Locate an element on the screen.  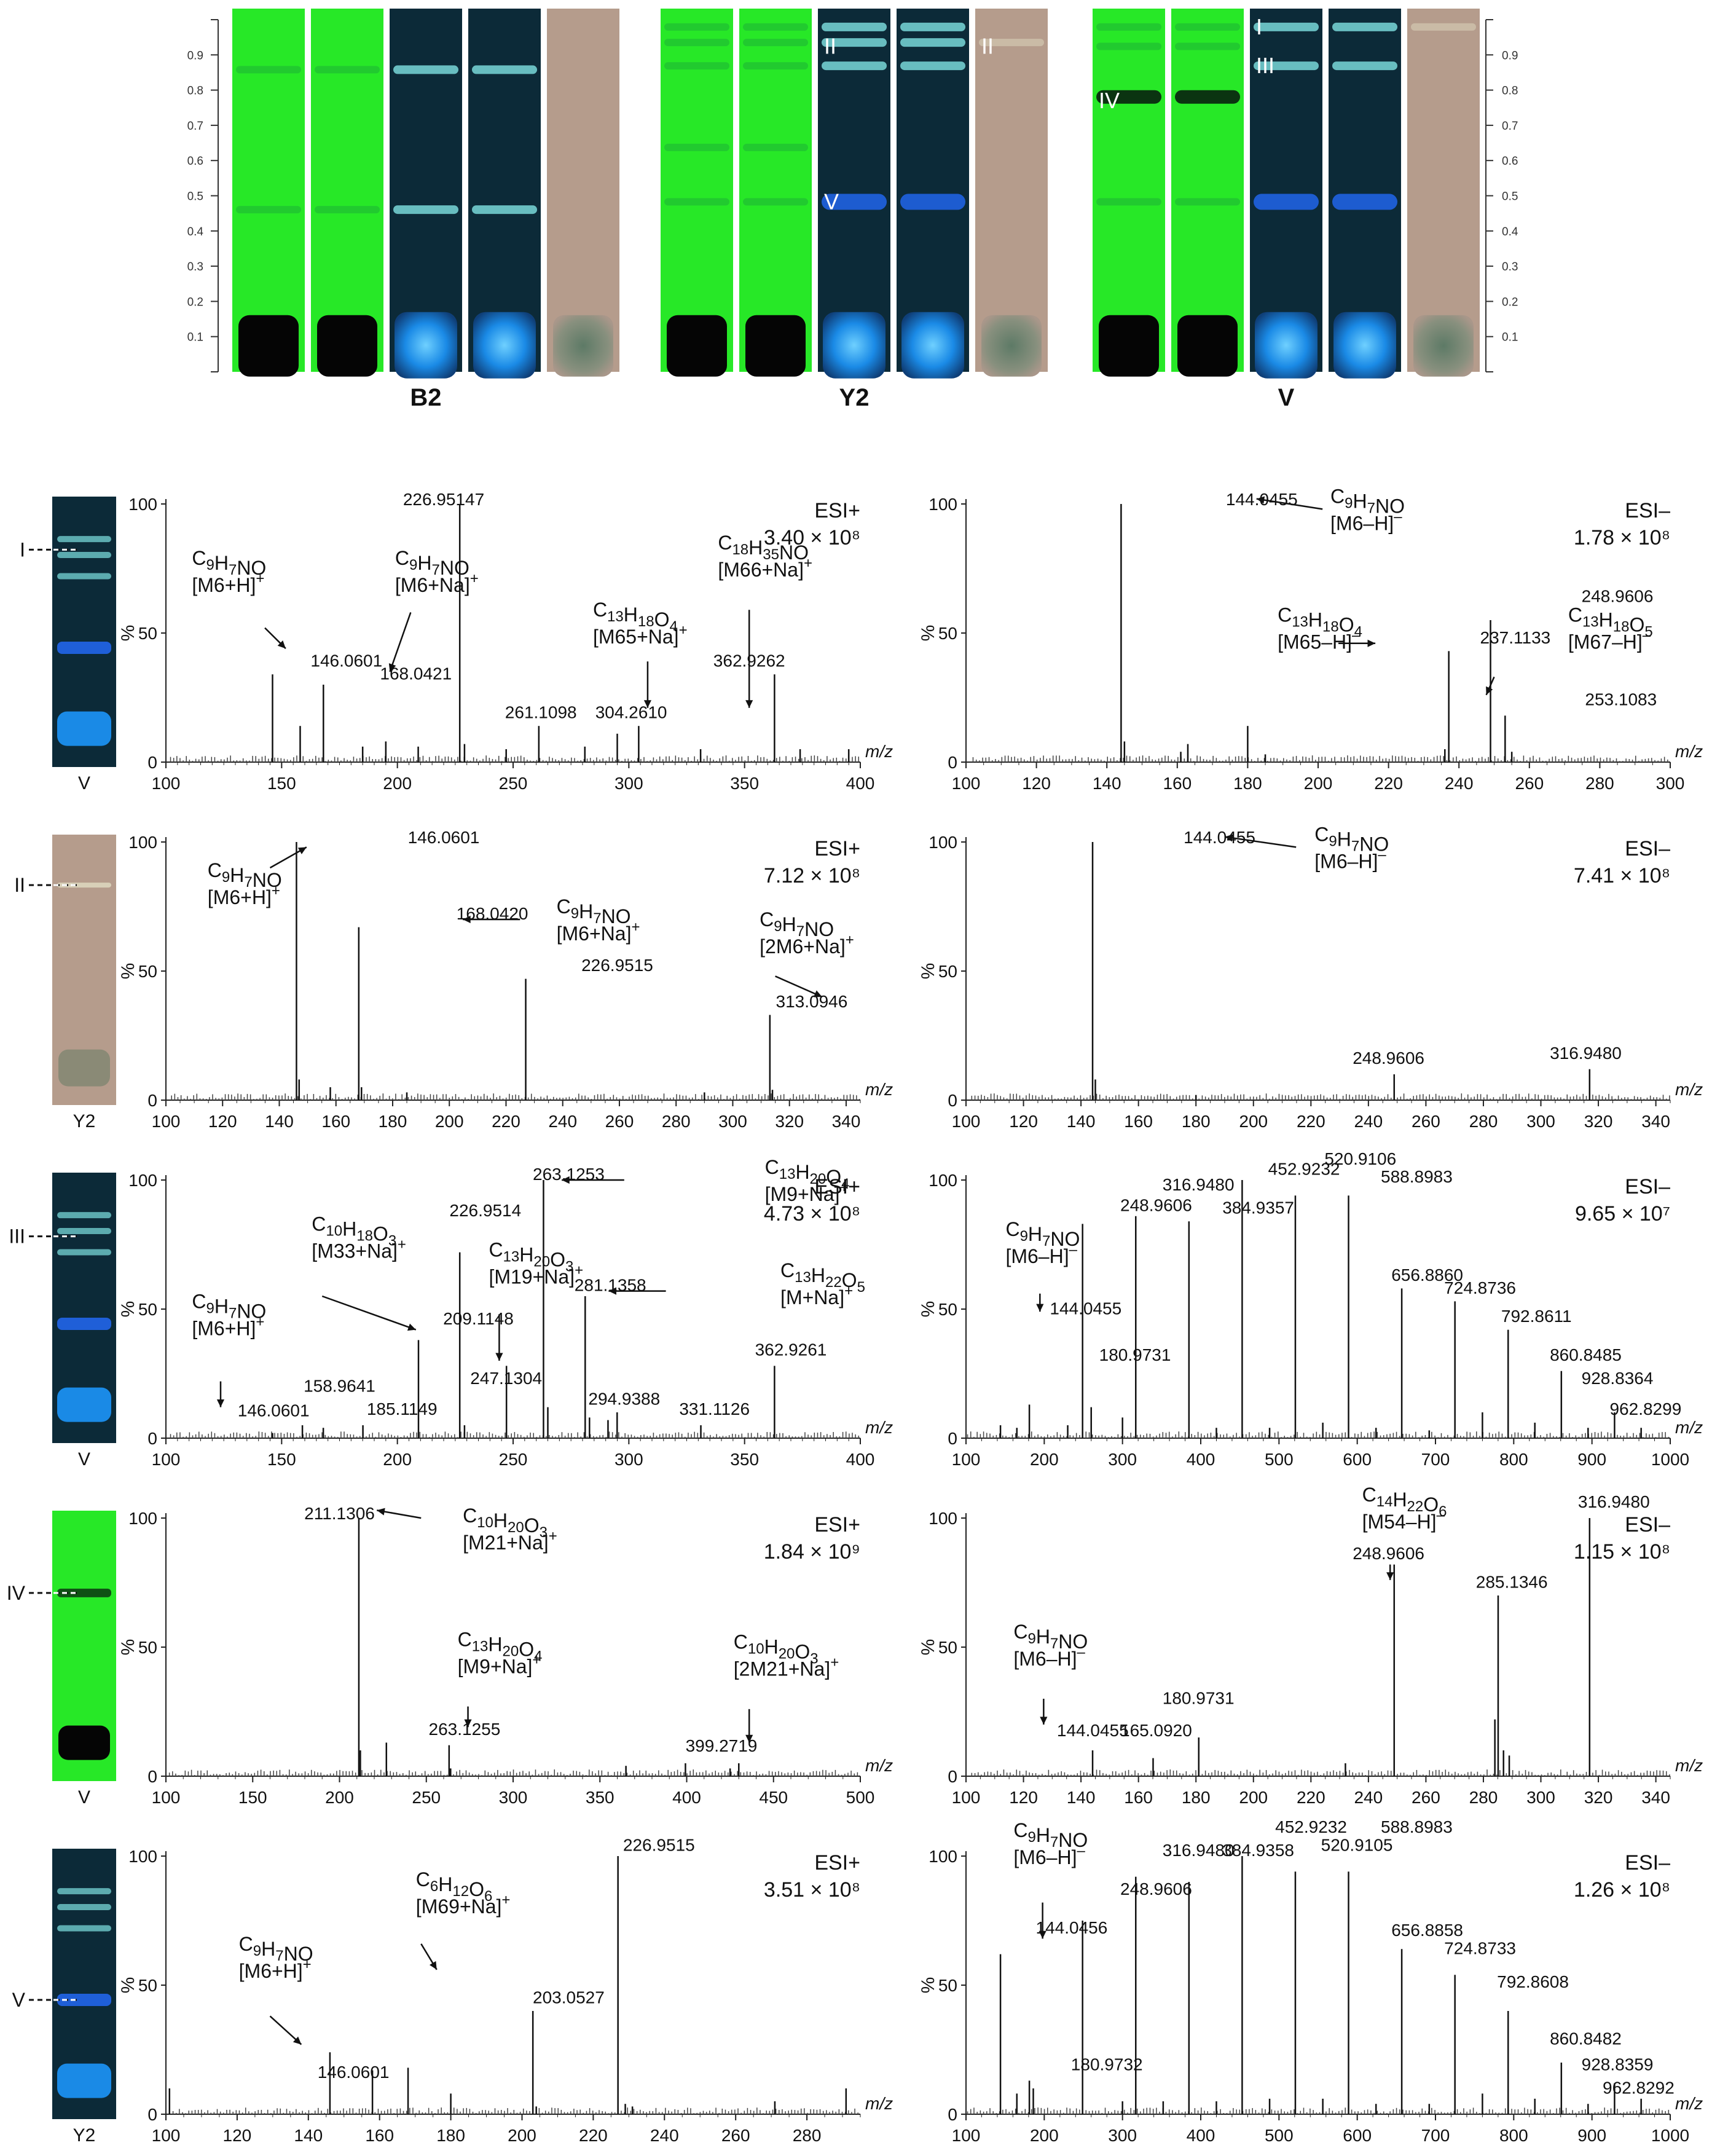
x-tick-label: 250 is located at coordinates (426, 1797).